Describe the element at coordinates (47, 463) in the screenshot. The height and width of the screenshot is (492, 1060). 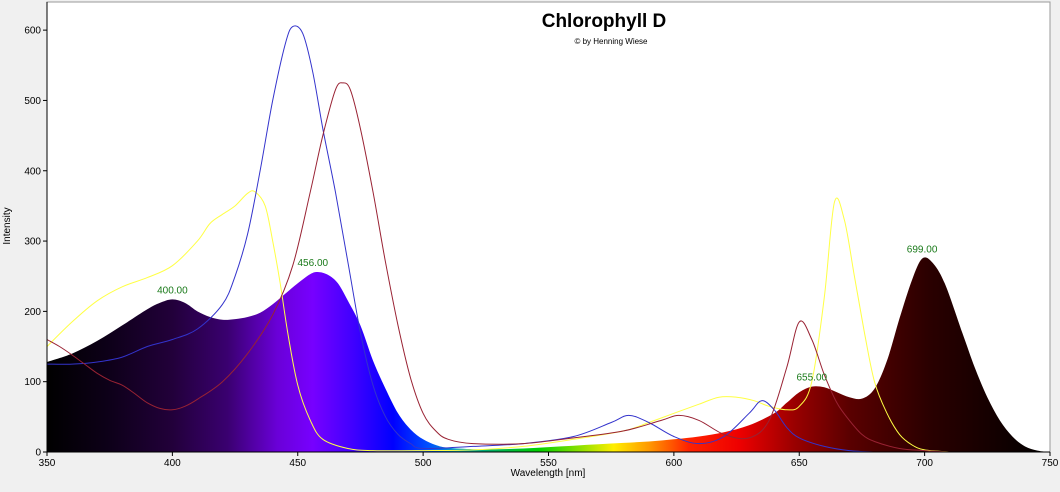
I see `x-tick-label: 350` at that location.